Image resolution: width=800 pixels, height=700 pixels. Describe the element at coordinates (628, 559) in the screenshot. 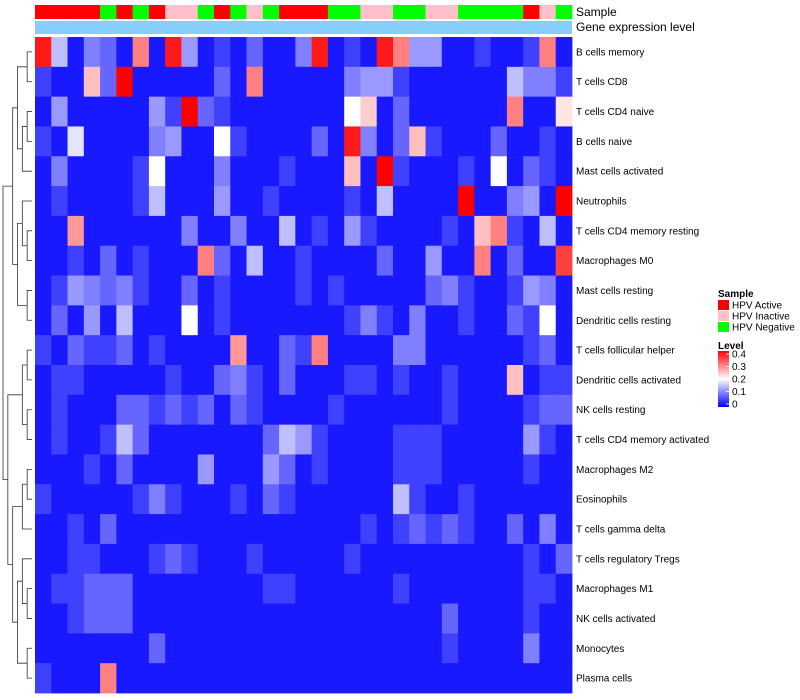

I see `row-label: T cells regulatory Tregs` at that location.